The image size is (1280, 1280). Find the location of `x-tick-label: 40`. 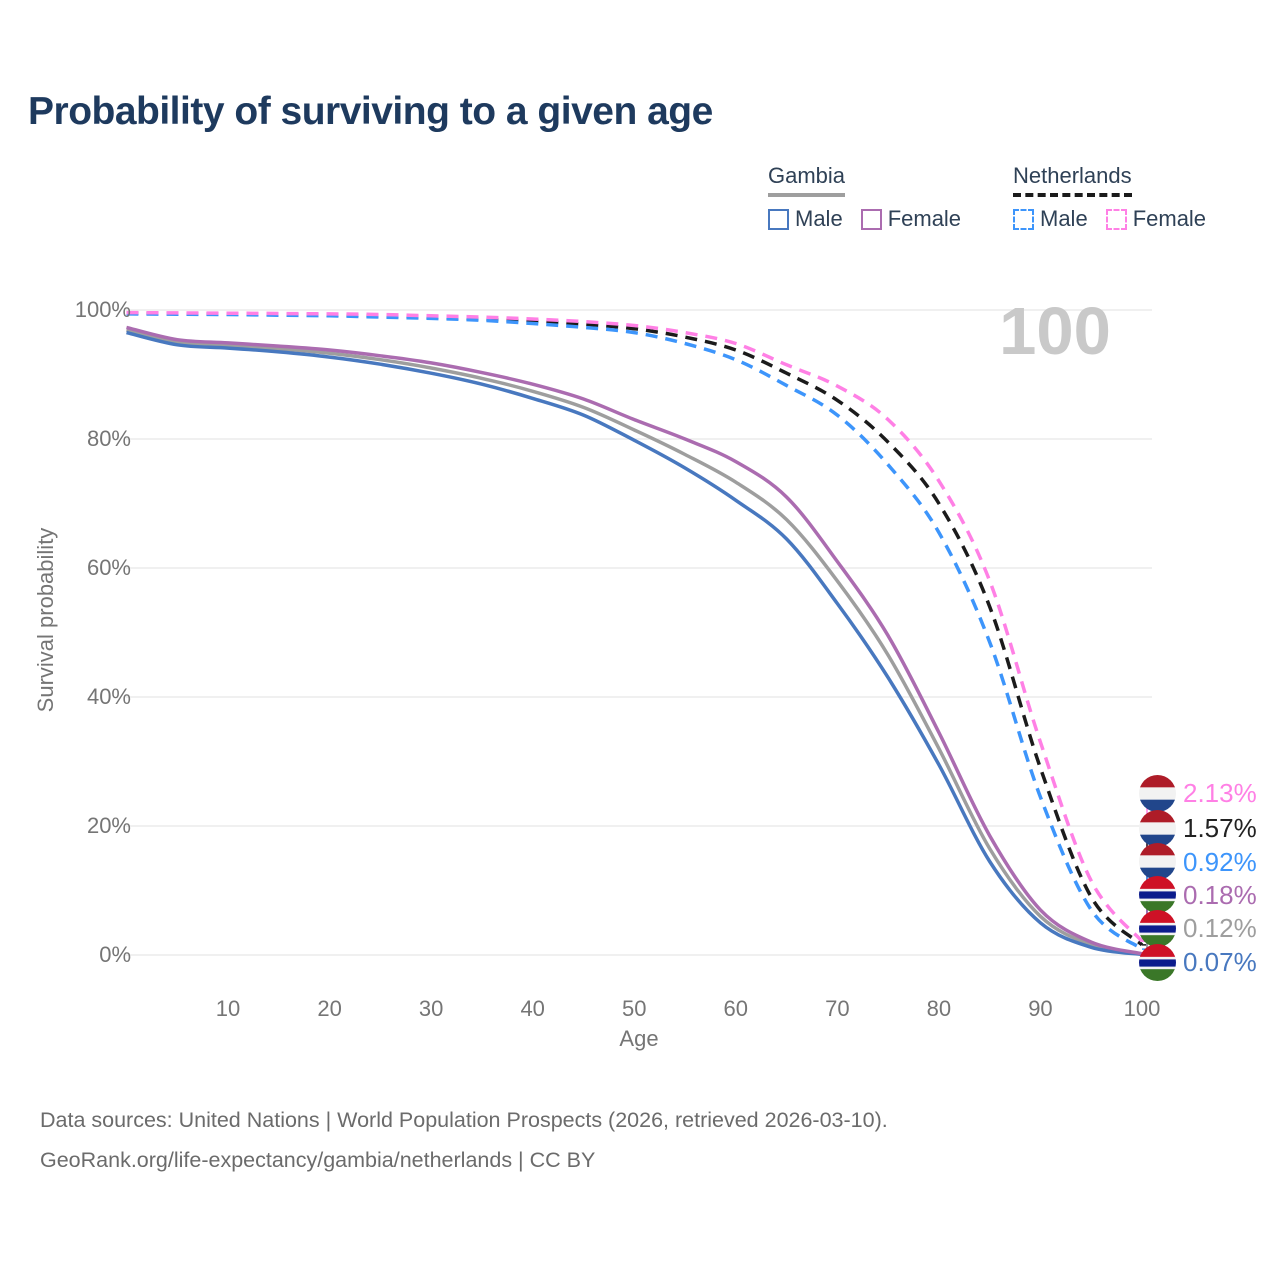

x-tick-label: 40 is located at coordinates (532, 1008).